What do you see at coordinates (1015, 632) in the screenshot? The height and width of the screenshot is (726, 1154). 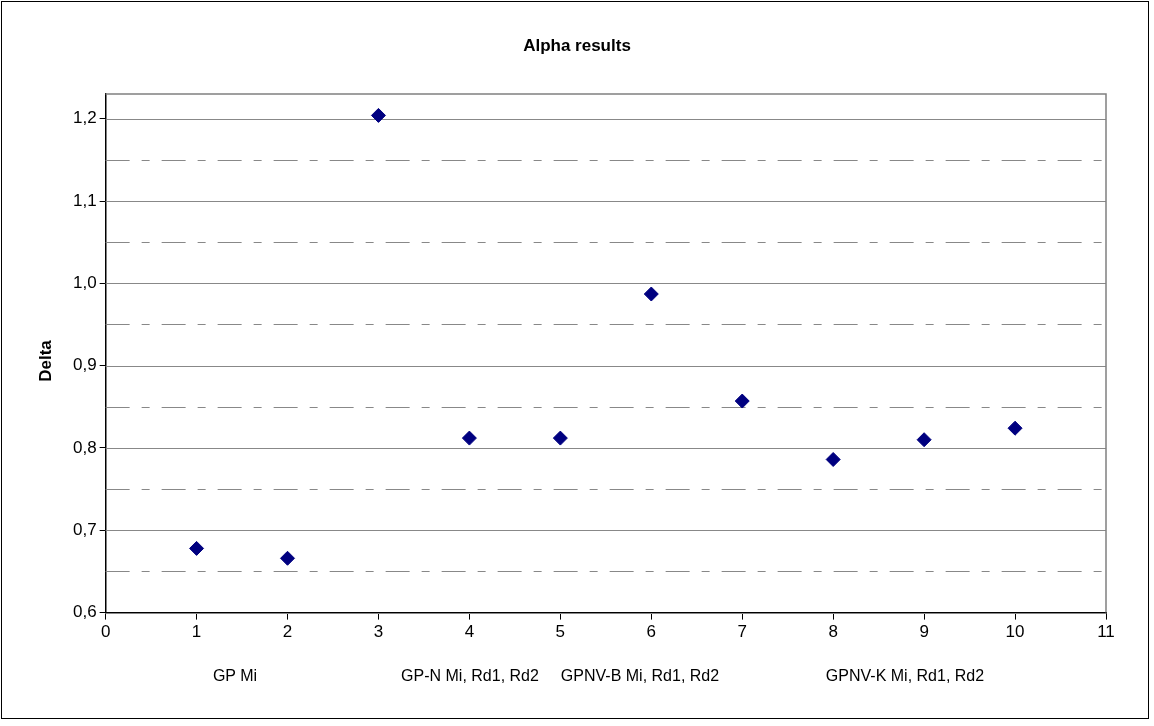 I see `x-tick-label: 10` at bounding box center [1015, 632].